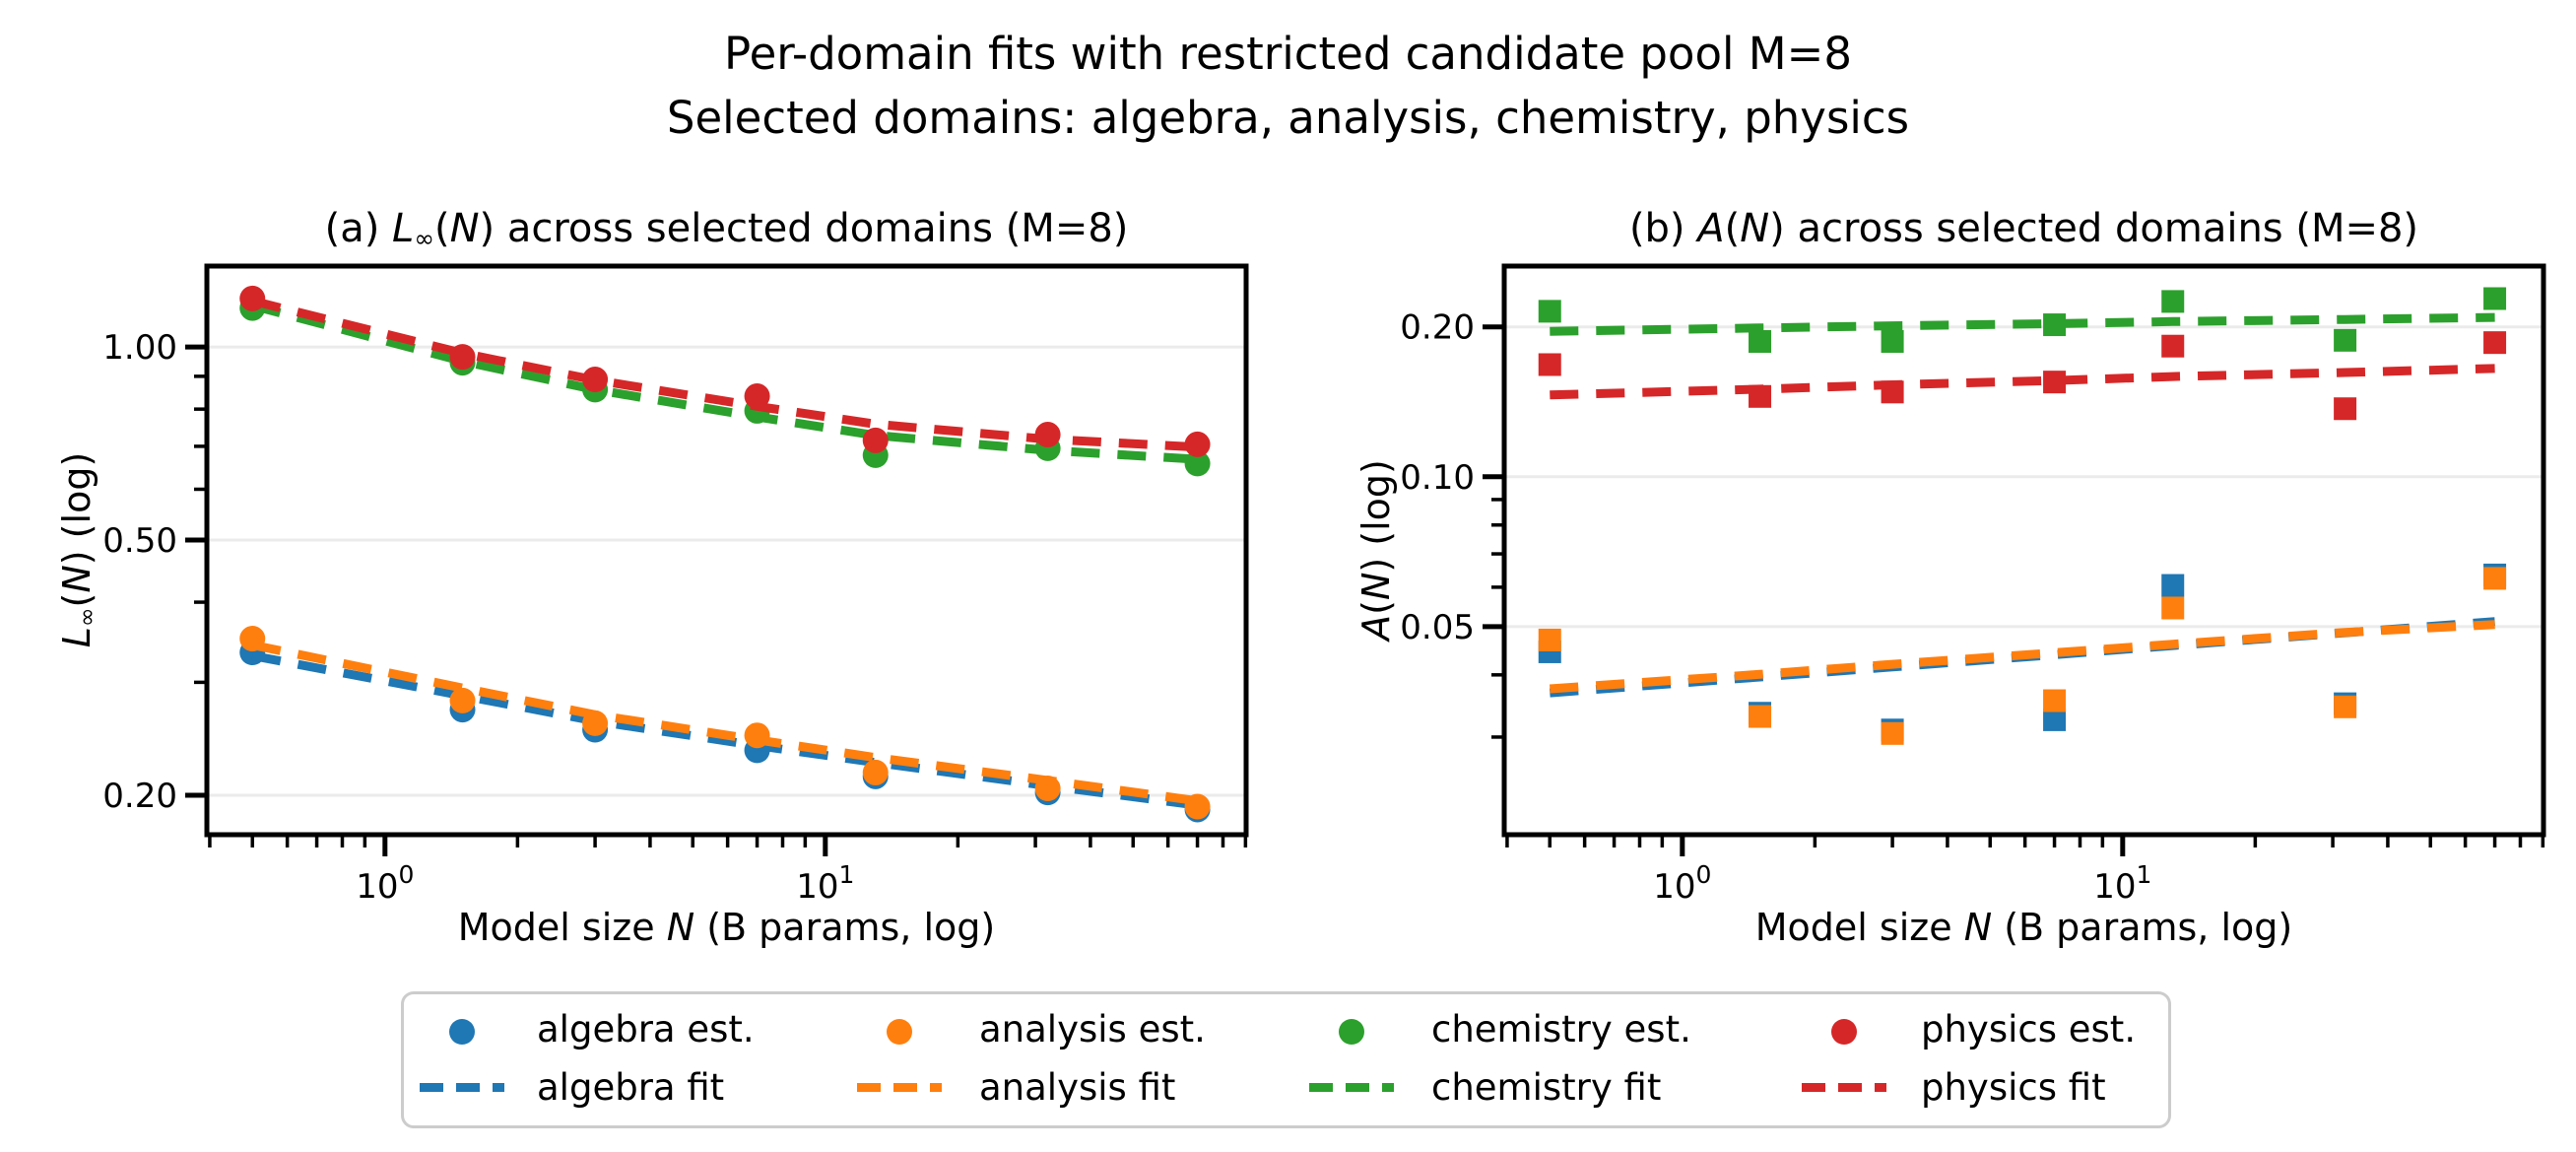  Describe the element at coordinates (462, 1032) in the screenshot. I see `algebra-est-marker-icon` at that location.